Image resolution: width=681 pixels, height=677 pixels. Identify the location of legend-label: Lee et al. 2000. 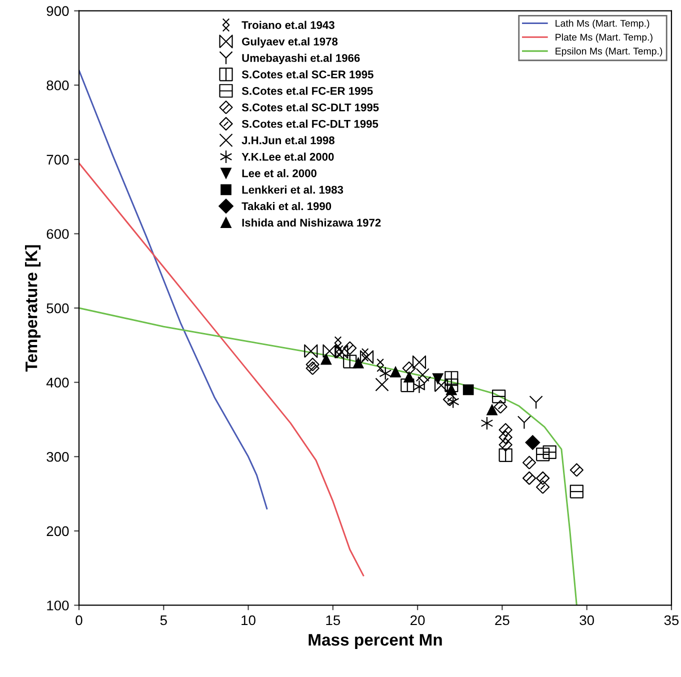
(279, 173).